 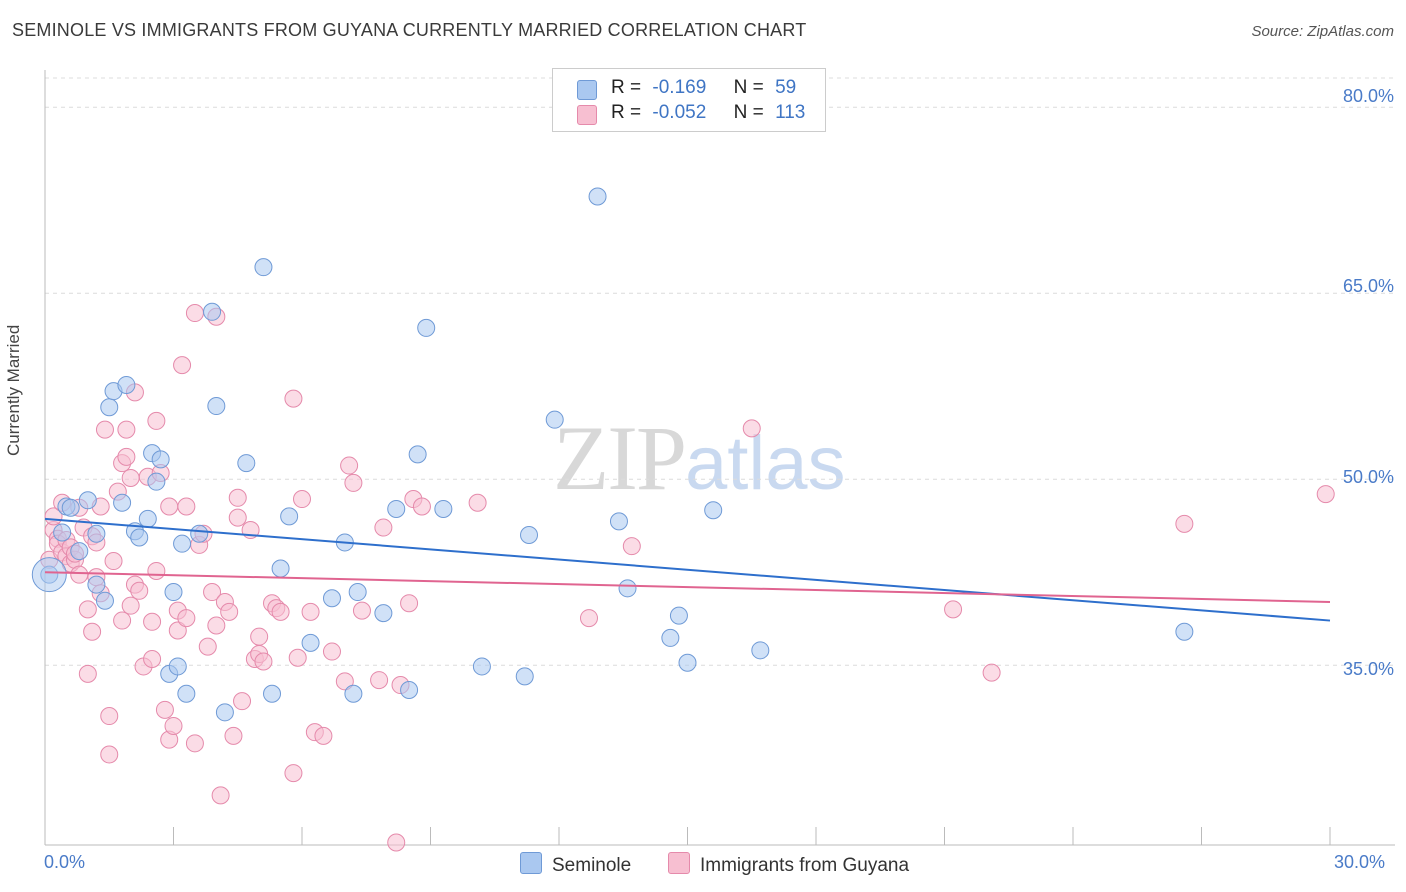 I want to click on y-tick-label: 50.0%, so click(x=1368, y=477).